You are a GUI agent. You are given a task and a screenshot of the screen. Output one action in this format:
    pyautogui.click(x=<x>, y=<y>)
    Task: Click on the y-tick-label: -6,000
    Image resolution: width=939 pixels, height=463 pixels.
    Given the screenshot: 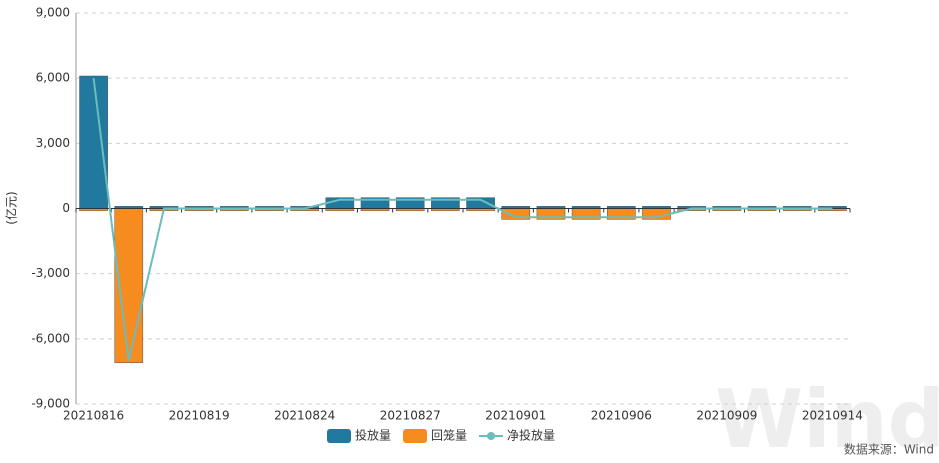 What is the action you would take?
    pyautogui.click(x=50, y=338)
    